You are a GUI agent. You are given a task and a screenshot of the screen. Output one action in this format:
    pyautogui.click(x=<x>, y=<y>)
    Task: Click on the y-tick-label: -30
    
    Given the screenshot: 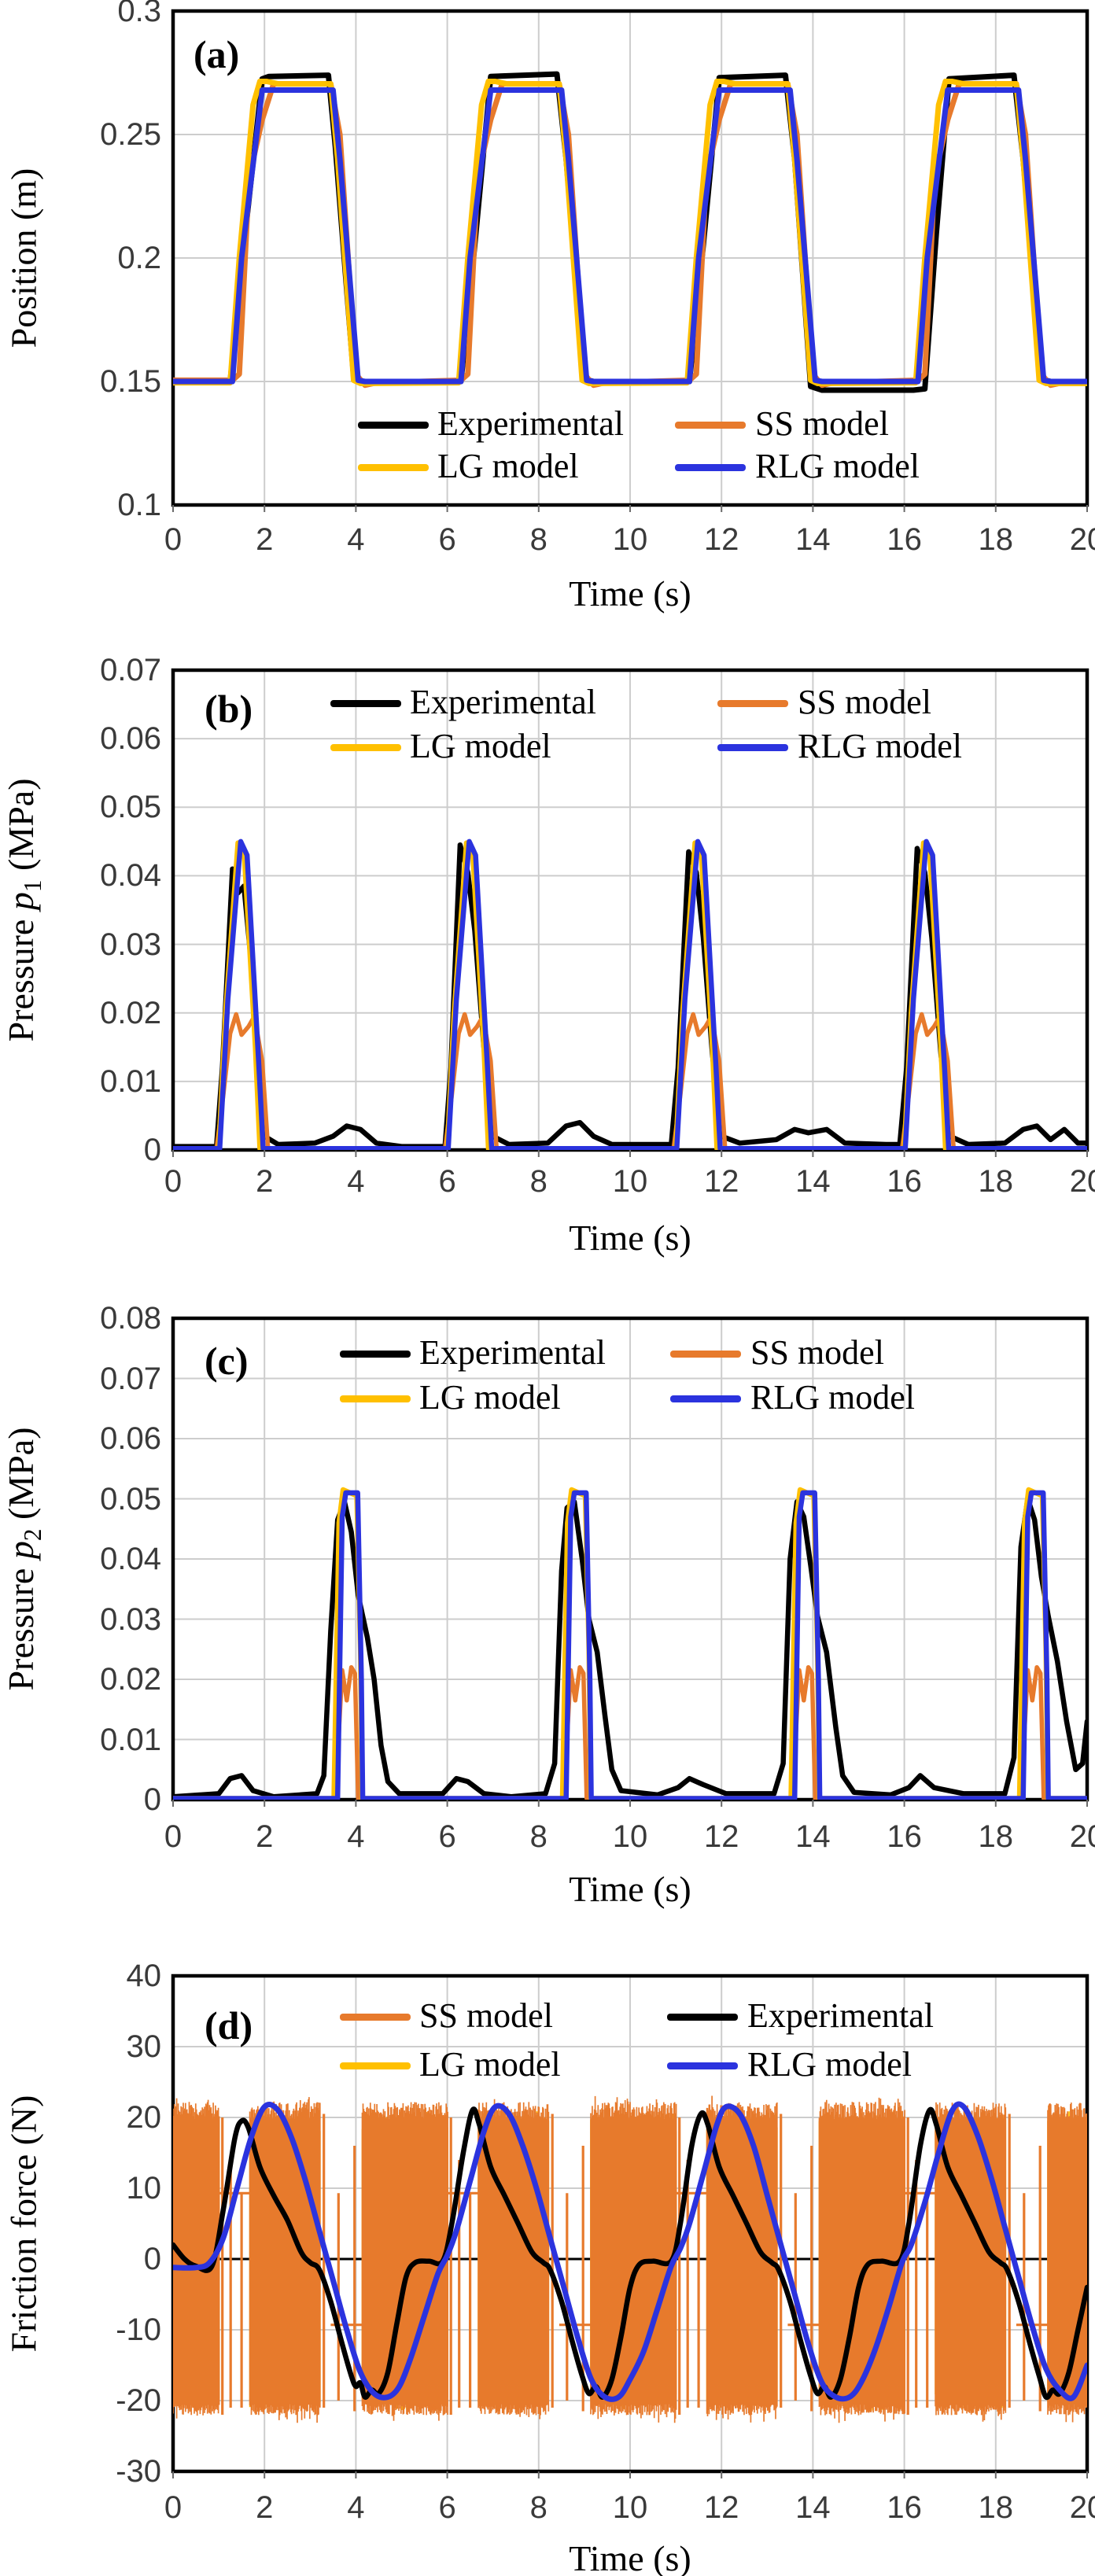 What is the action you would take?
    pyautogui.click(x=138, y=2471)
    